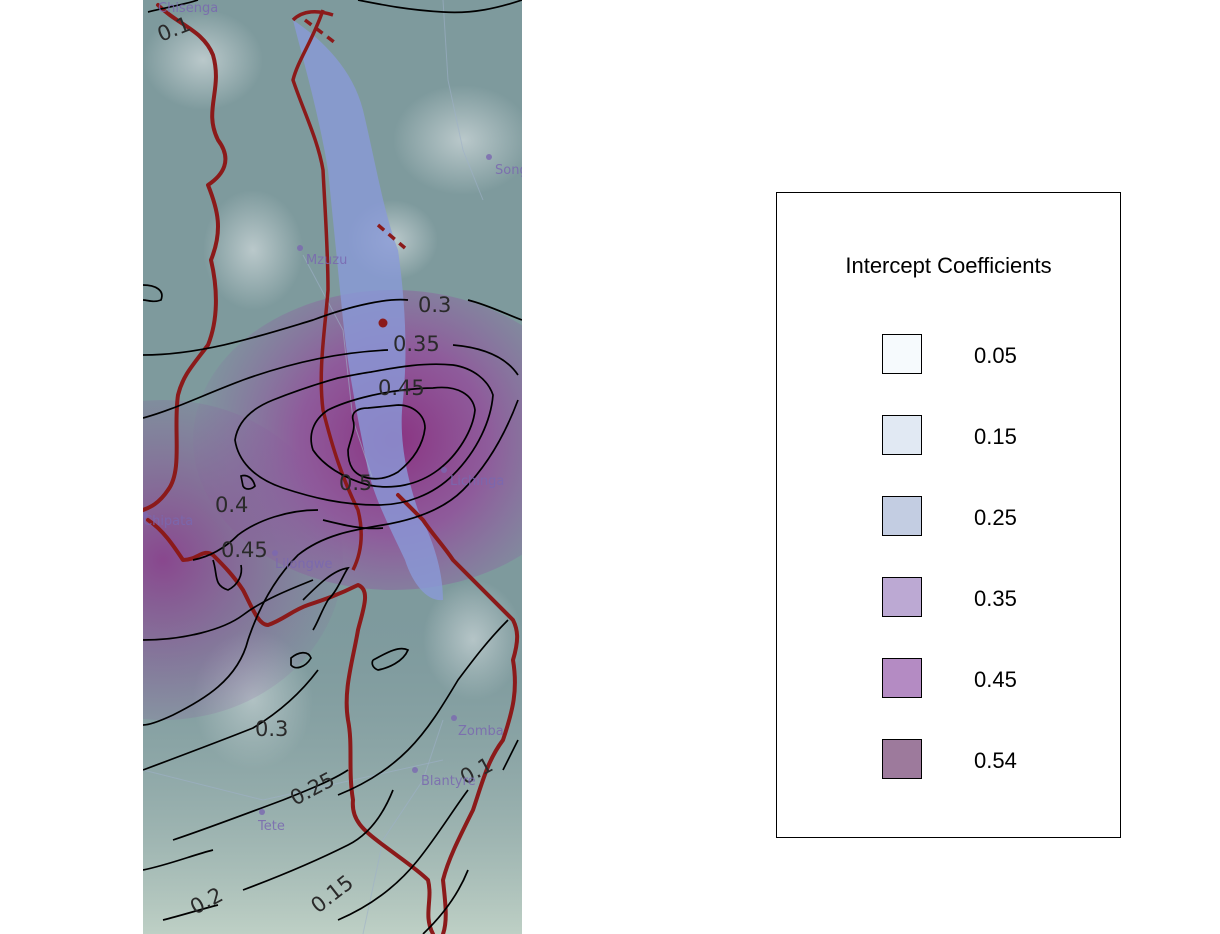  Describe the element at coordinates (995, 355) in the screenshot. I see `legend-label: 0.05` at that location.